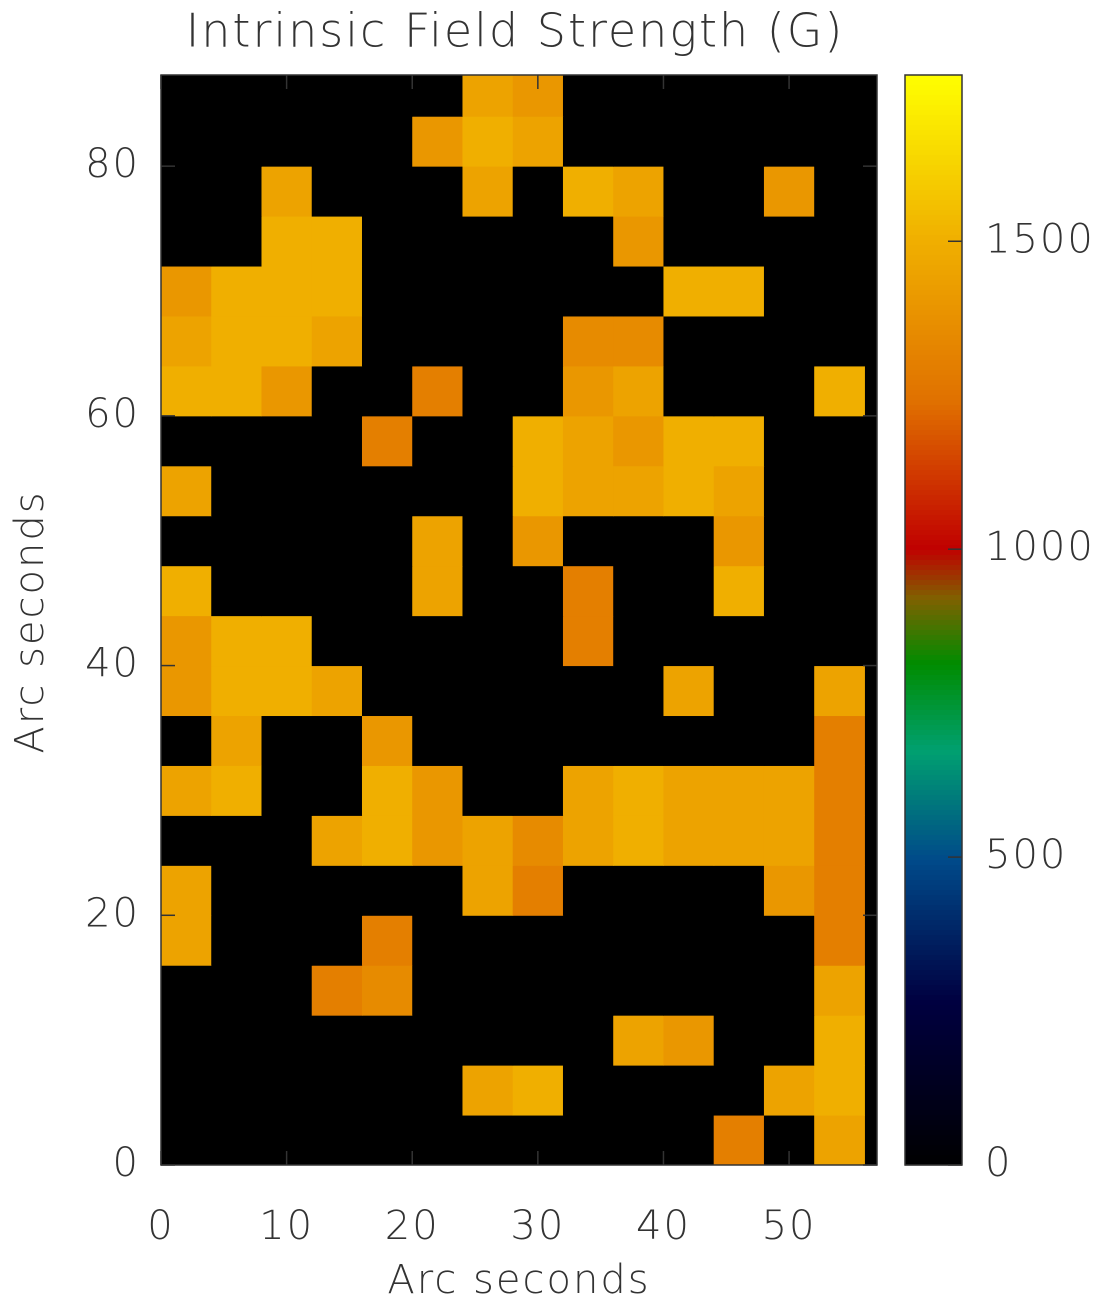  What do you see at coordinates (1026, 855) in the screenshot?
I see `colorbar-tick-label: 500` at bounding box center [1026, 855].